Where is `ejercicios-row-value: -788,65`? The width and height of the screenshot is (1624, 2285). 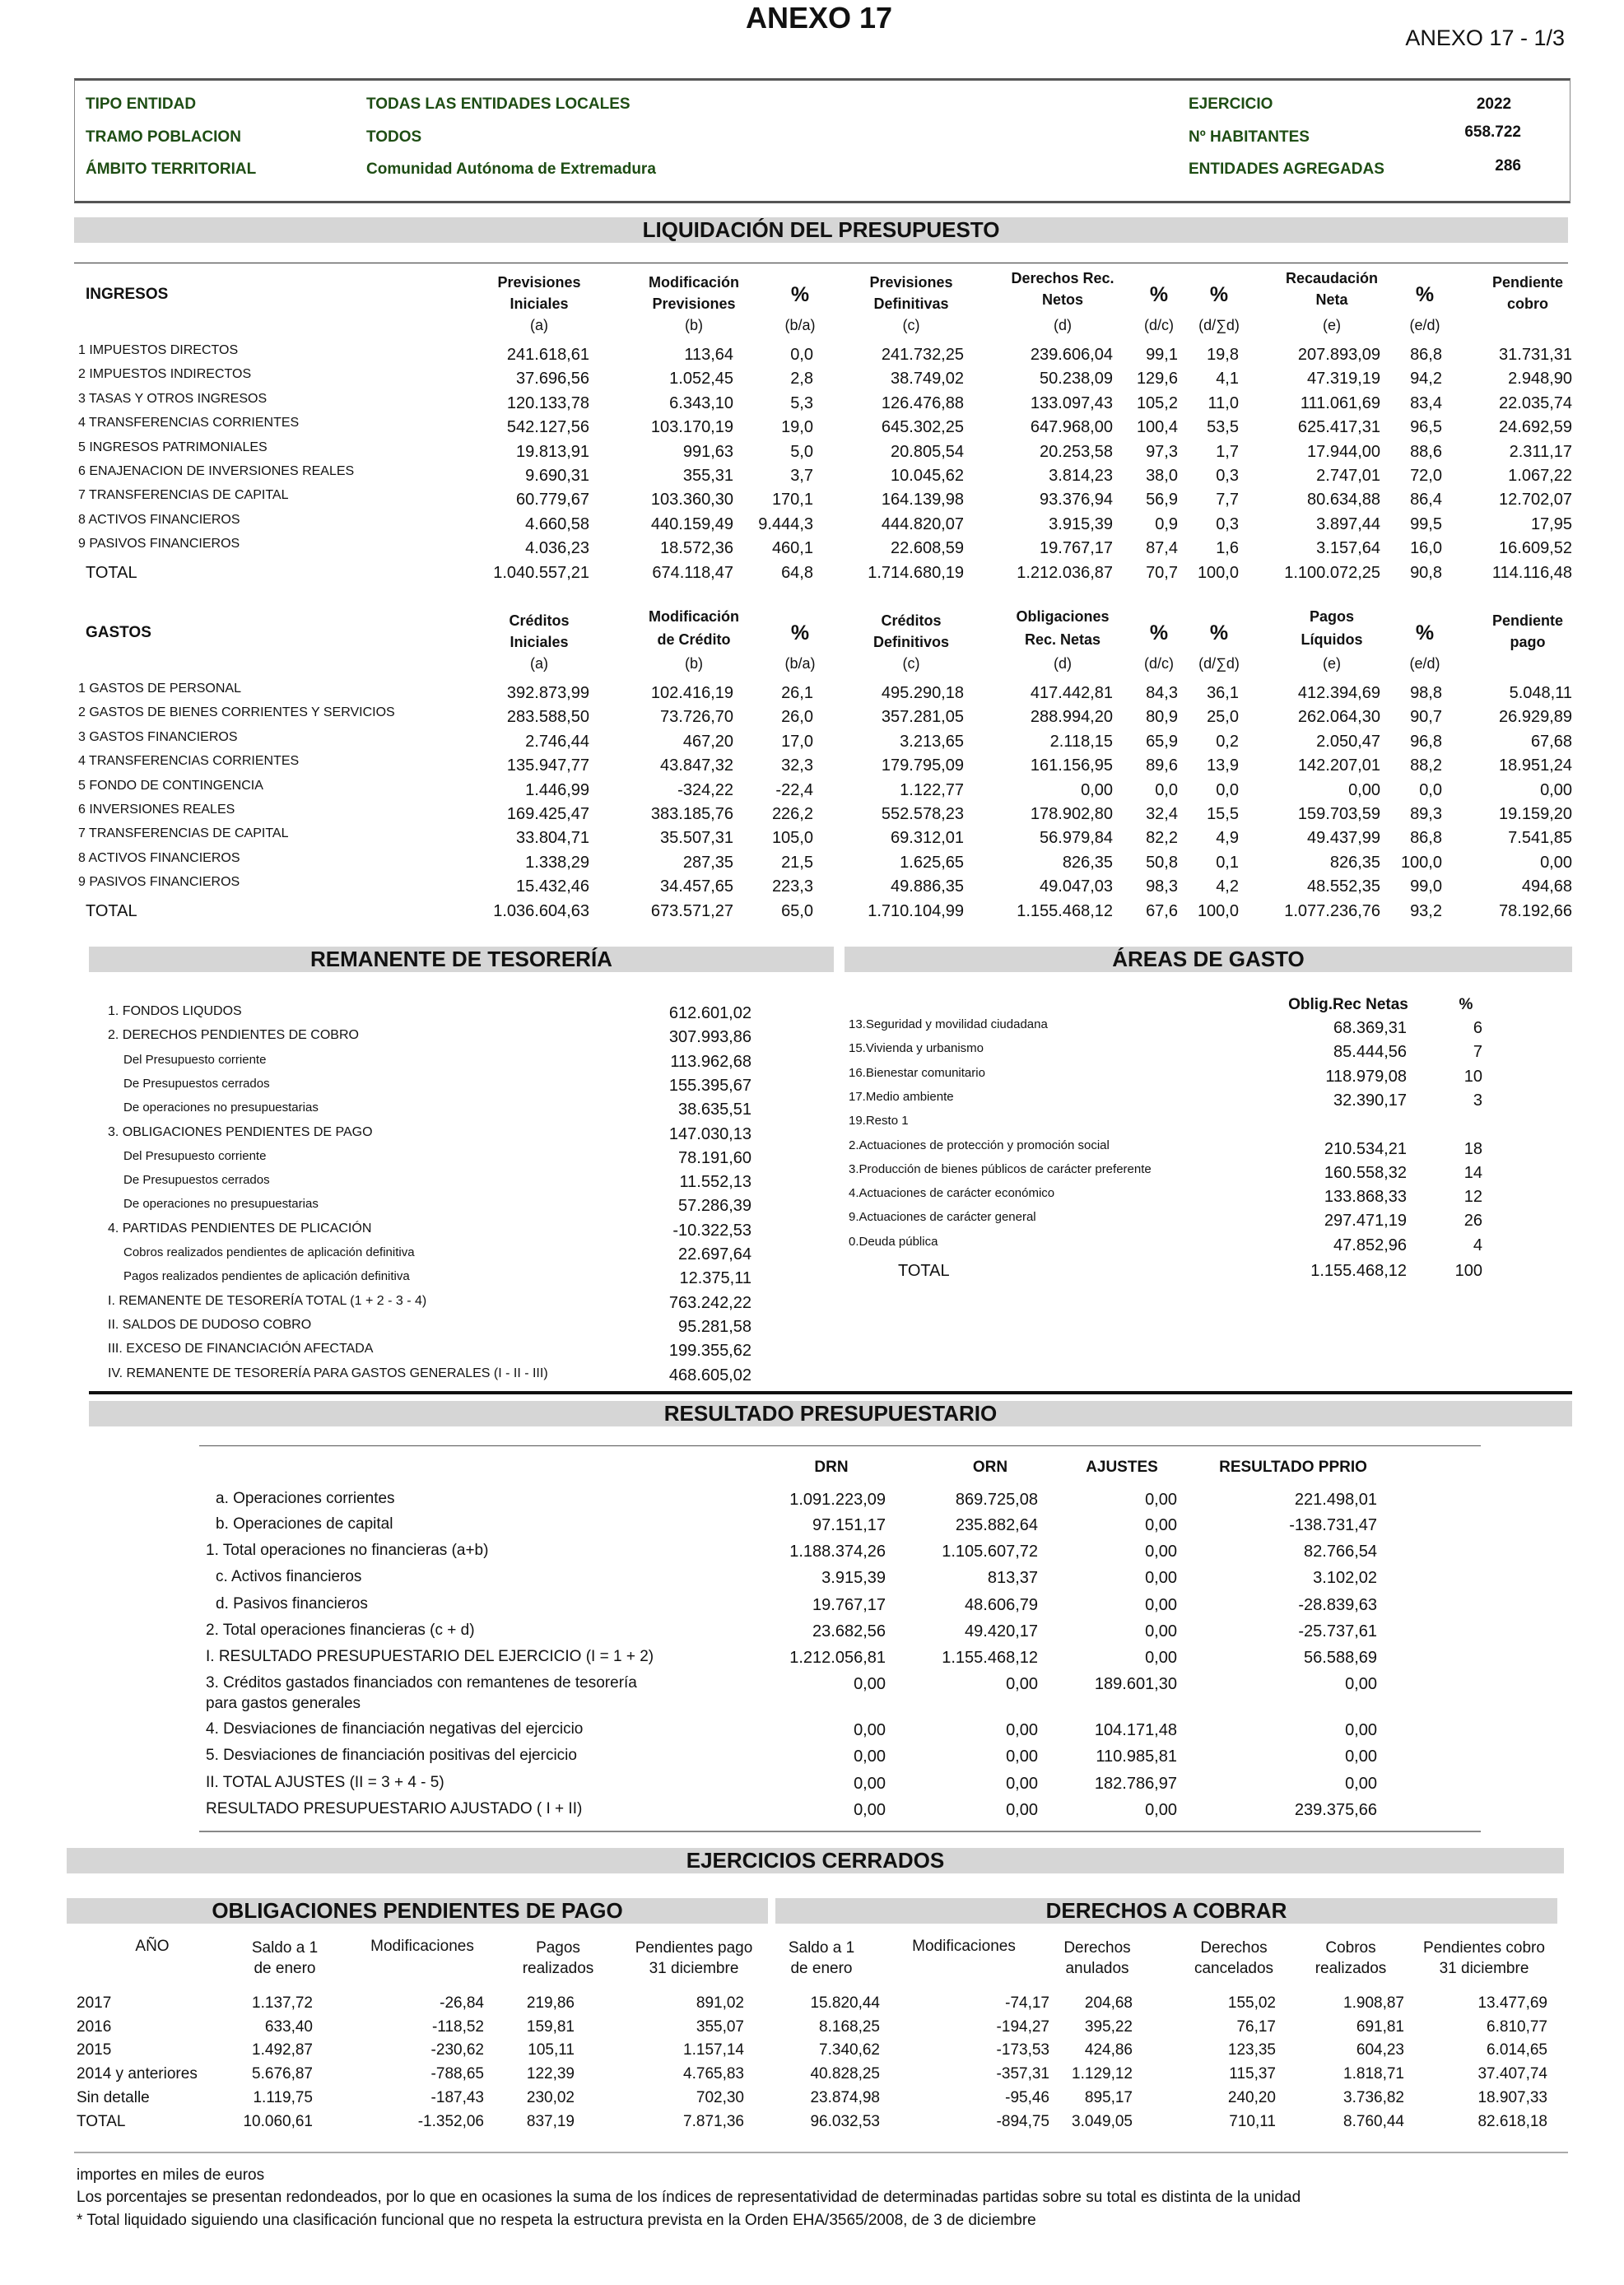
ejercicios-row-value: -788,65 is located at coordinates (457, 2074).